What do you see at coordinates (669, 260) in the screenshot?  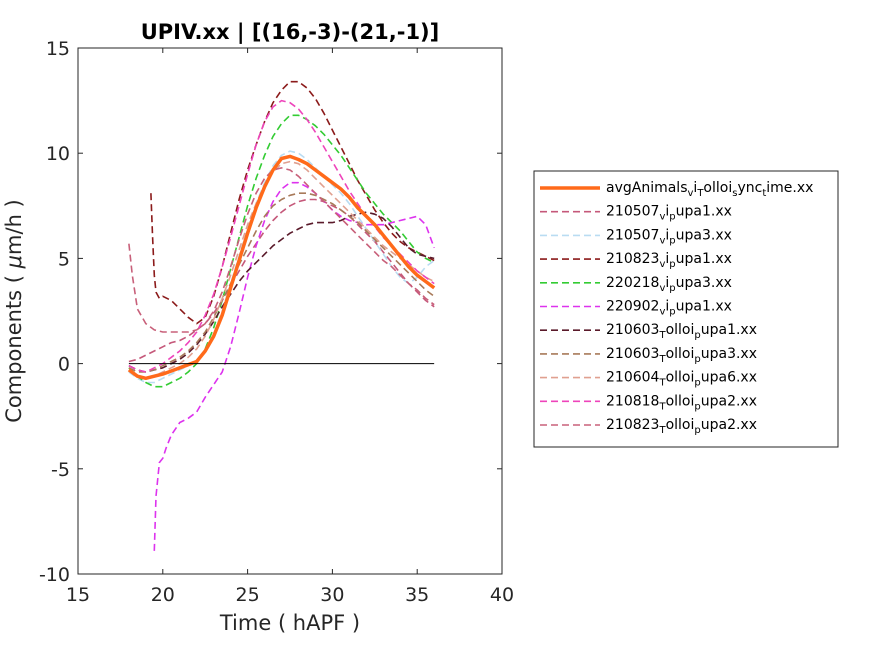 I see `legend-label-3: 210823vipupa1.xx` at bounding box center [669, 260].